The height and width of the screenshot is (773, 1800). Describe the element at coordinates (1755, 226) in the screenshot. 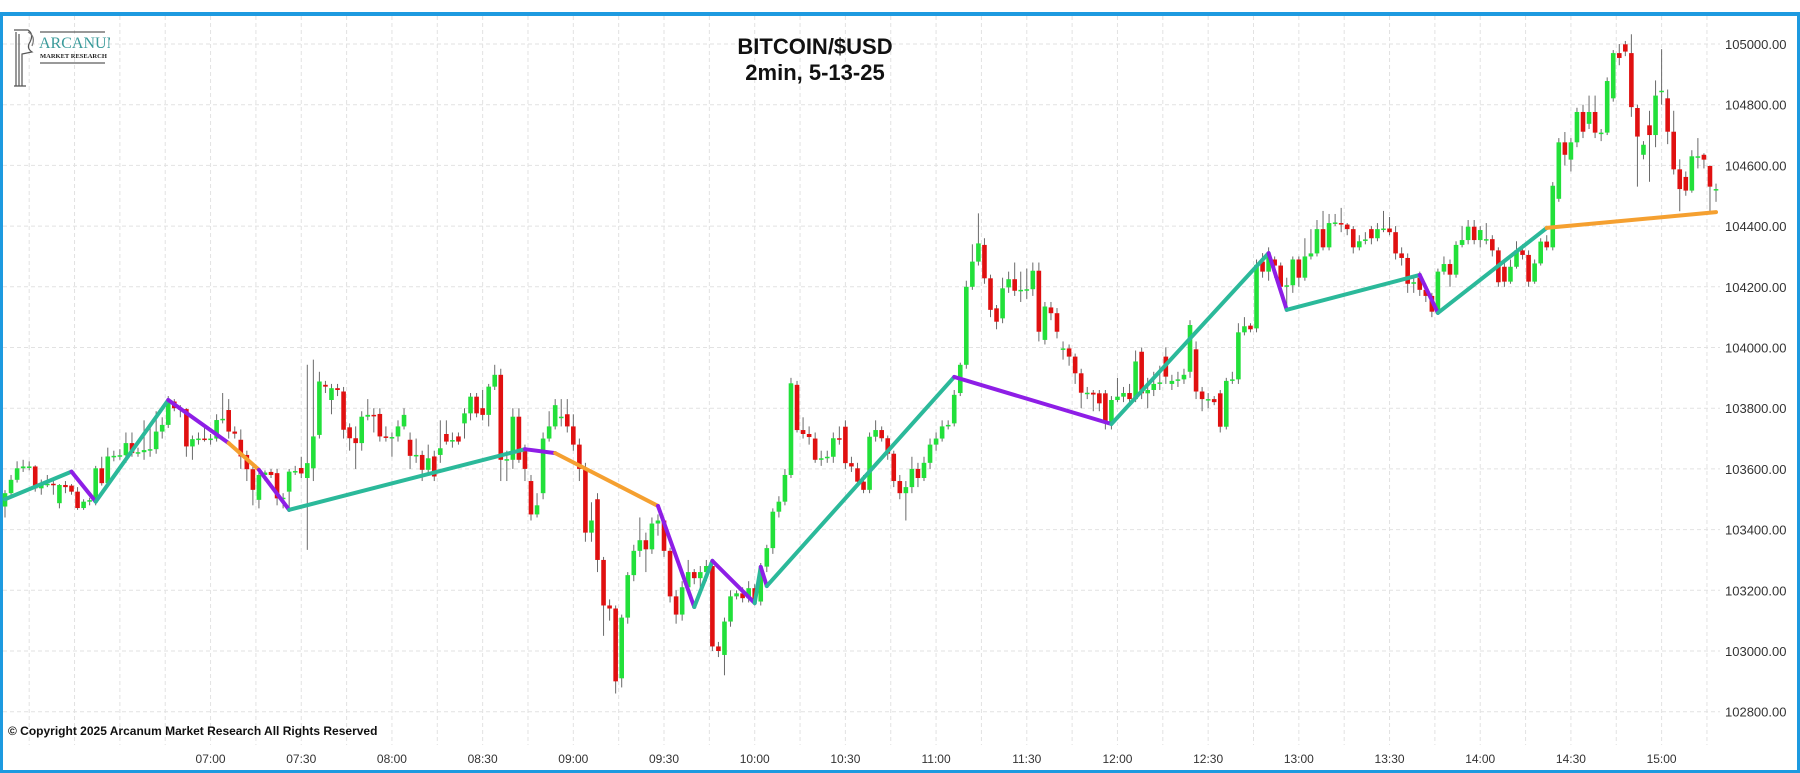

I see `price-tick-label: 104400.00` at that location.